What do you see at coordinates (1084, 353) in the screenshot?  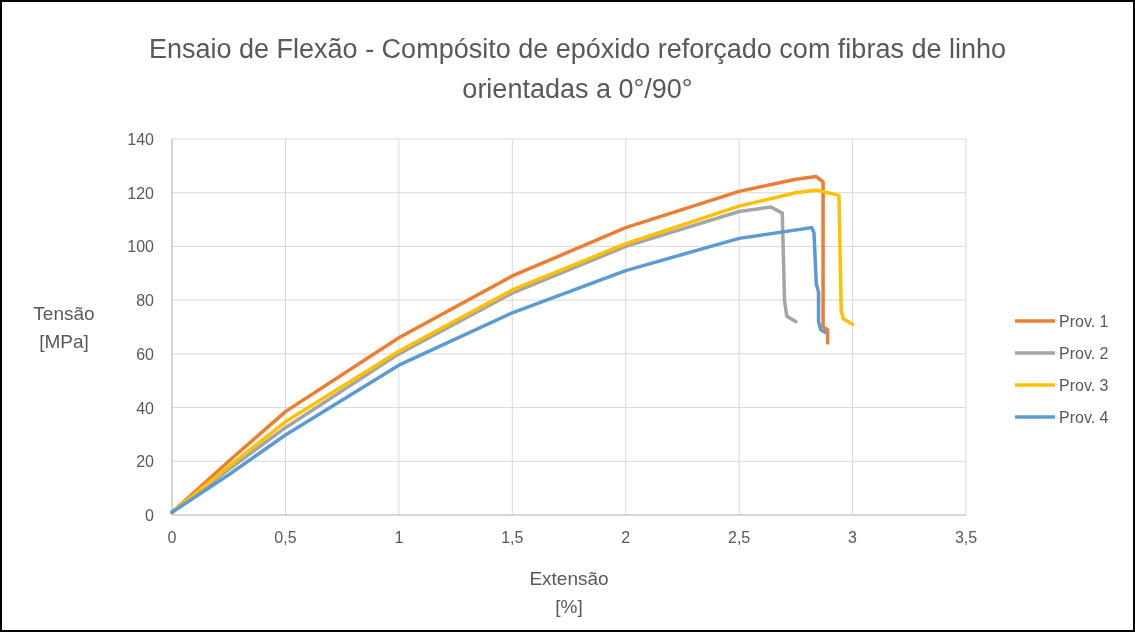 I see `legend-label: Prov. 2` at bounding box center [1084, 353].